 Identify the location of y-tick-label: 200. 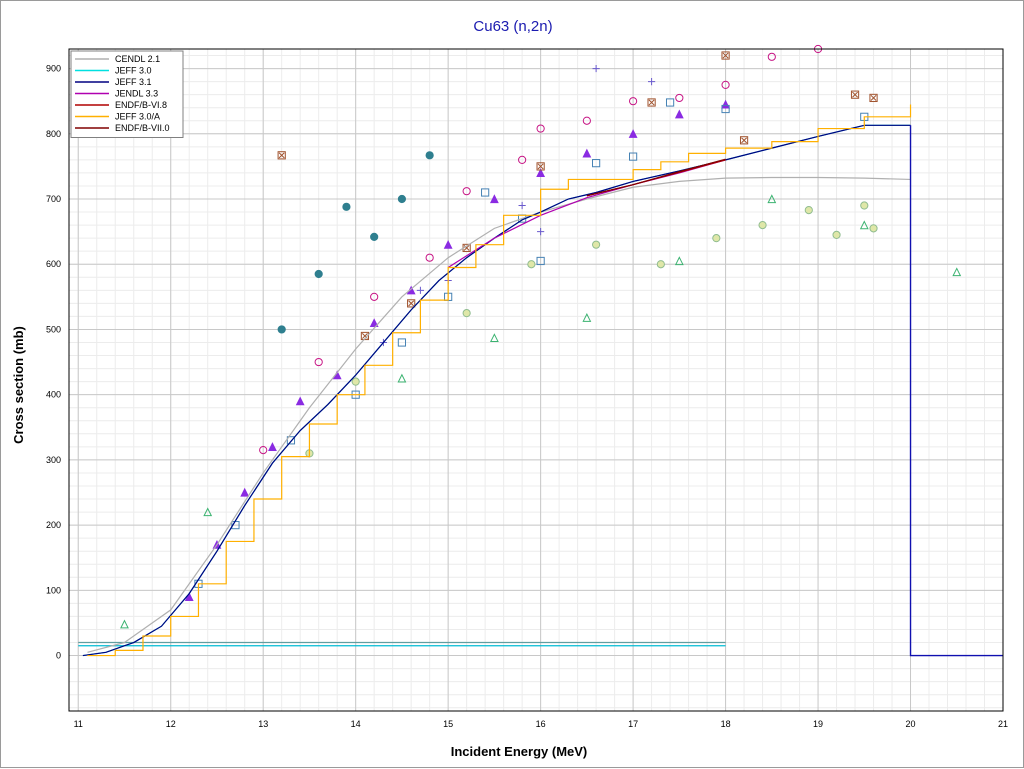
(53, 525).